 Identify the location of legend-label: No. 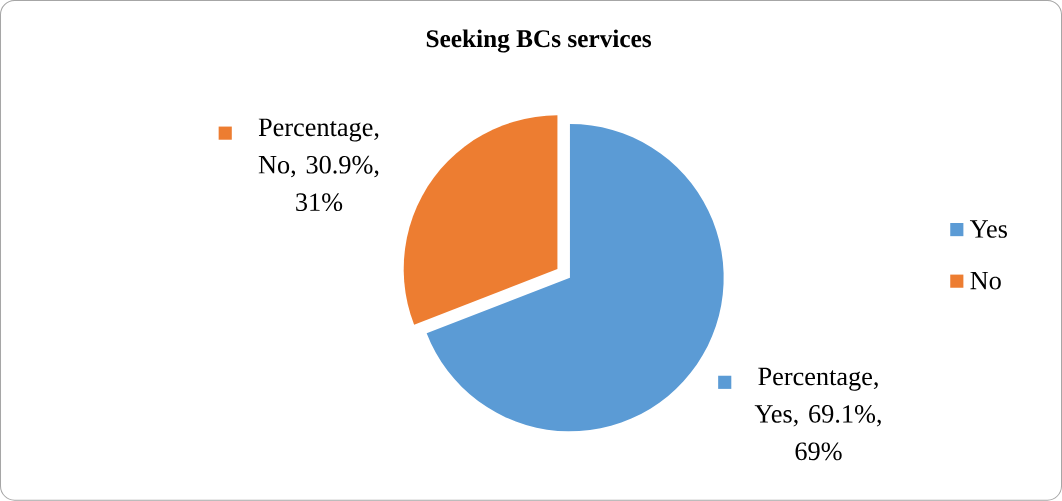
(985, 281).